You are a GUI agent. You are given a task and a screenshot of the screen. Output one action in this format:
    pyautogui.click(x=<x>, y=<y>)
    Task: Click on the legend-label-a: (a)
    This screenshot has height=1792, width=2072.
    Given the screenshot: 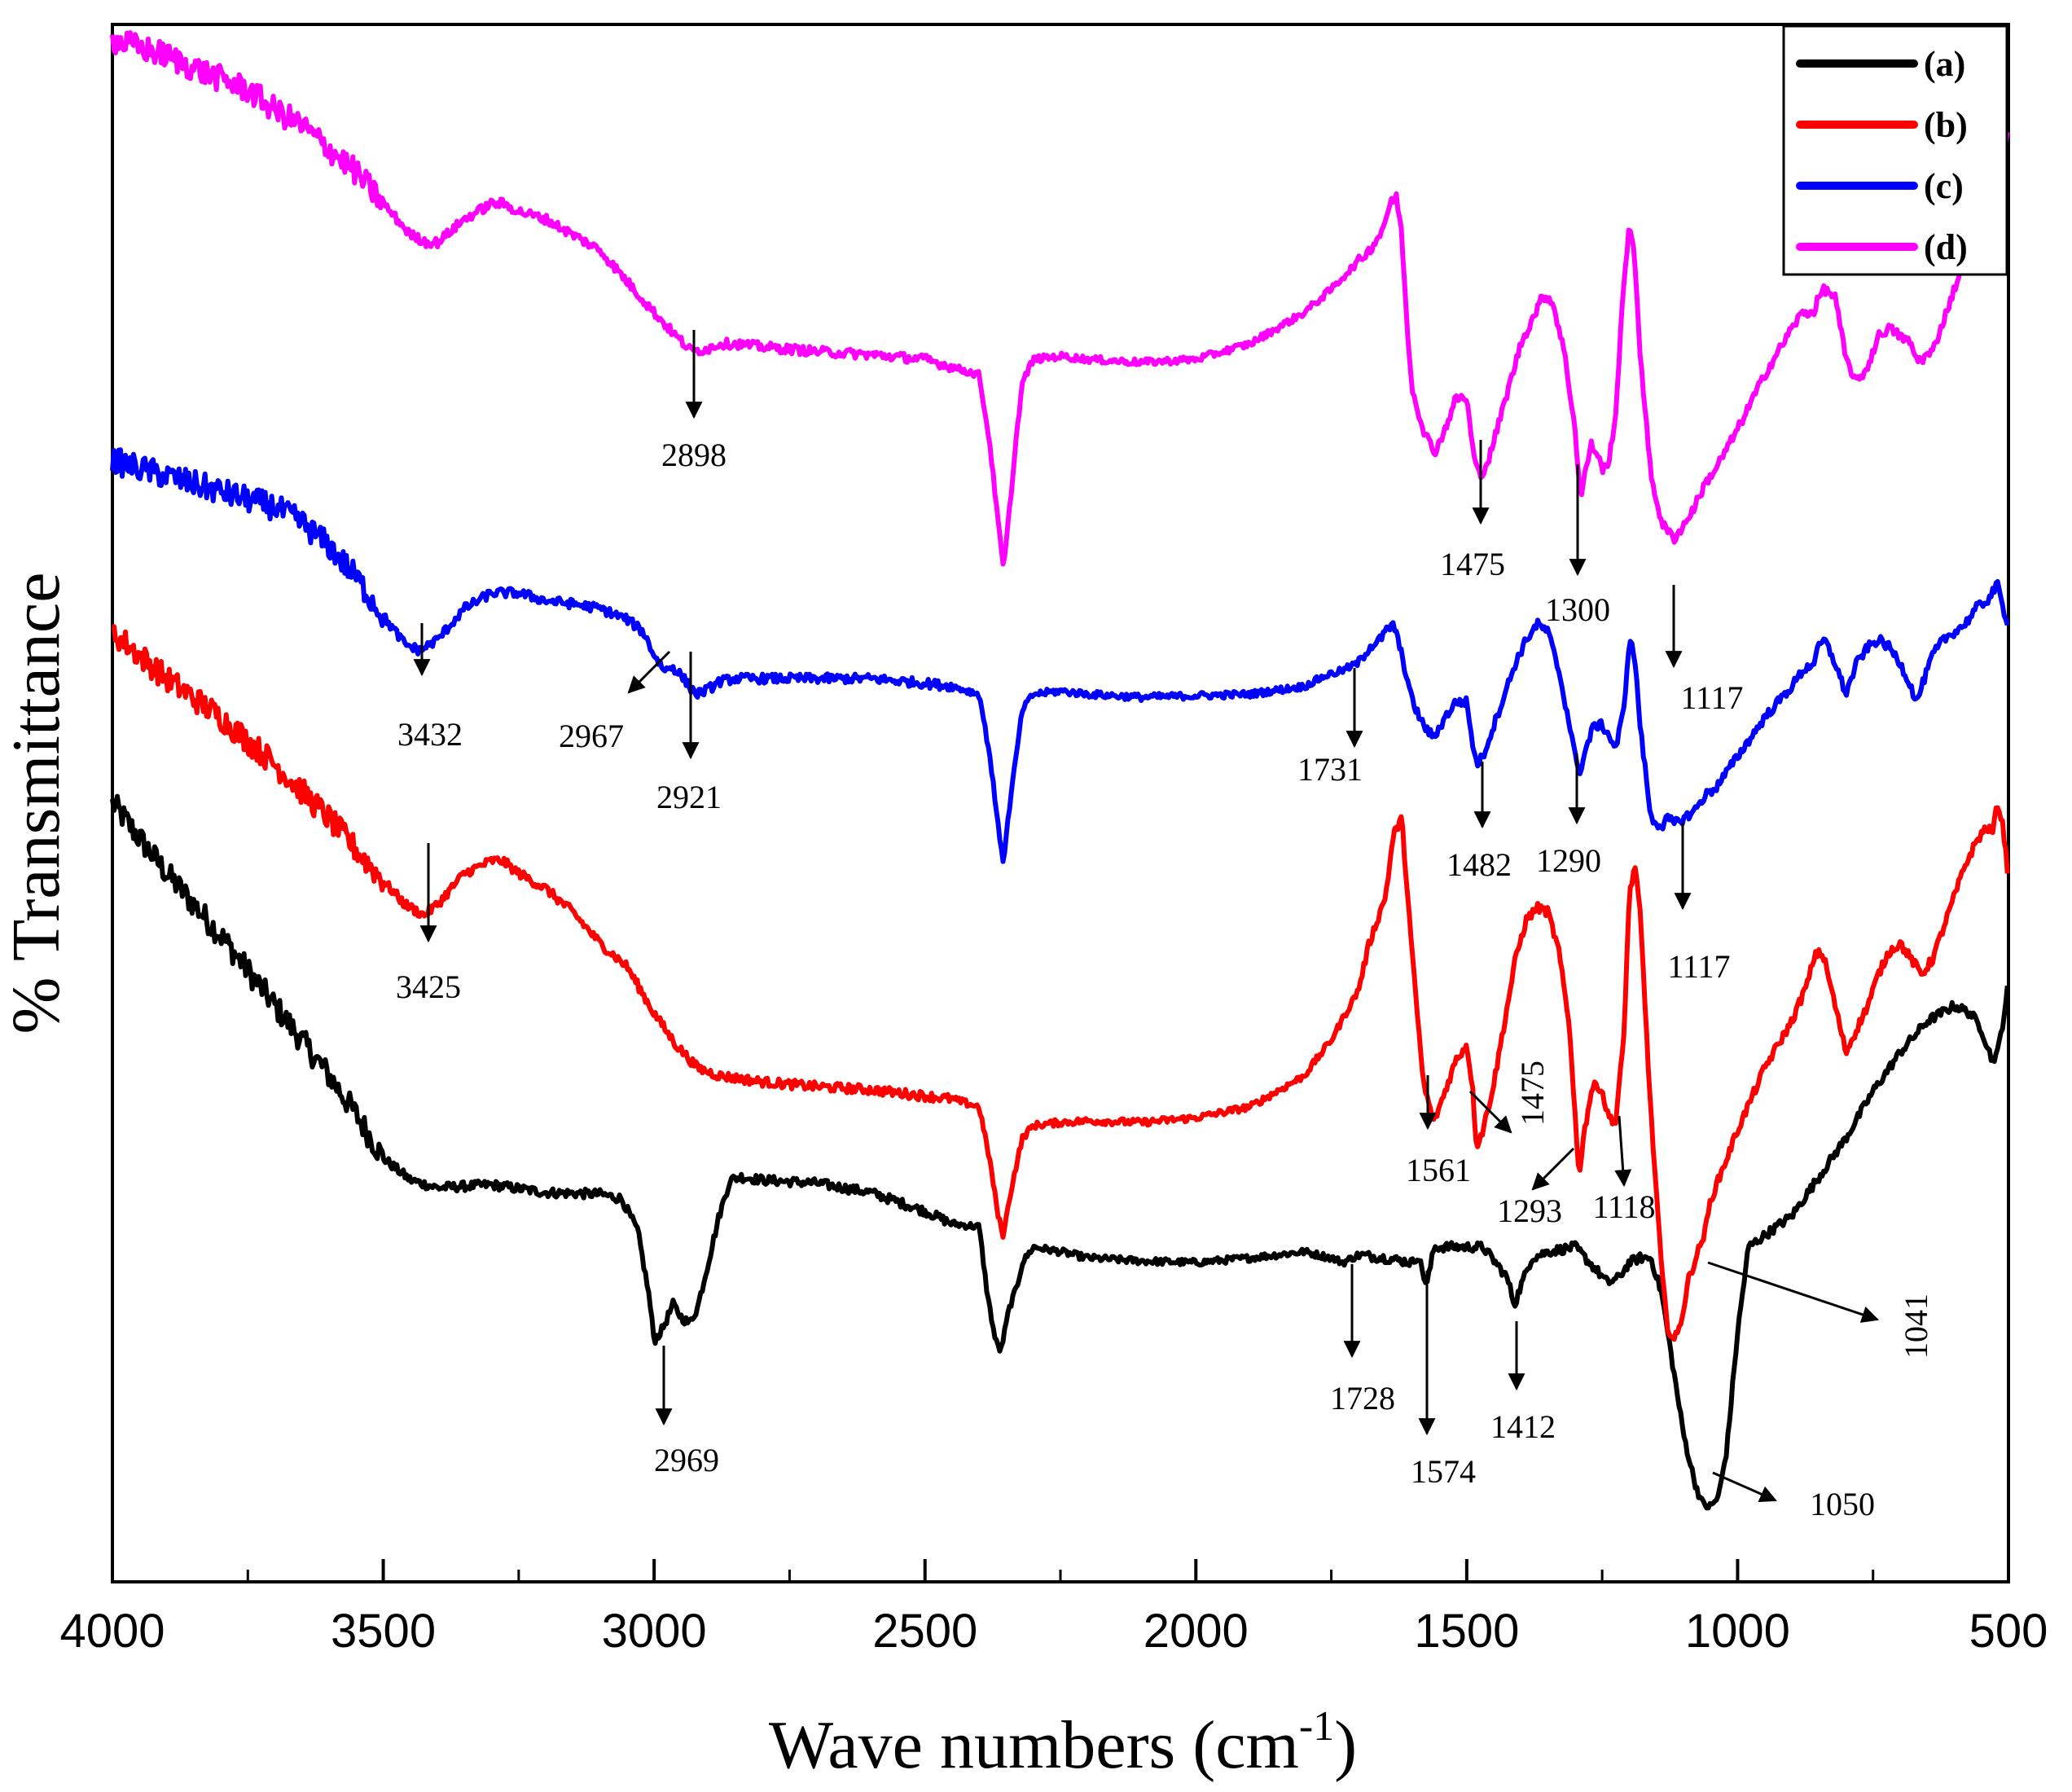 What is the action you would take?
    pyautogui.click(x=1945, y=64)
    